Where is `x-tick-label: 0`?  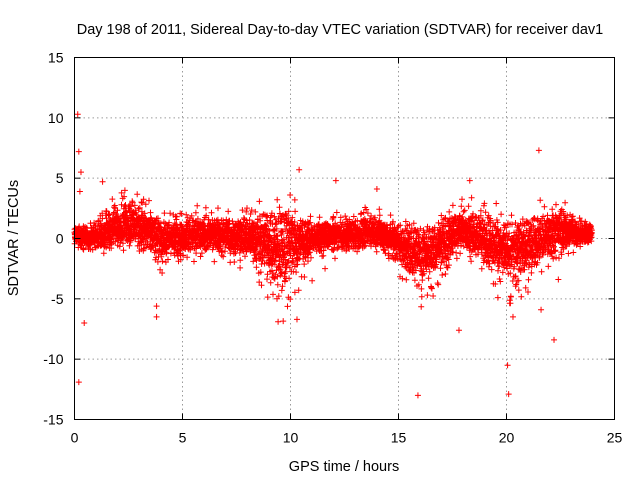 x-tick-label: 0 is located at coordinates (75, 438).